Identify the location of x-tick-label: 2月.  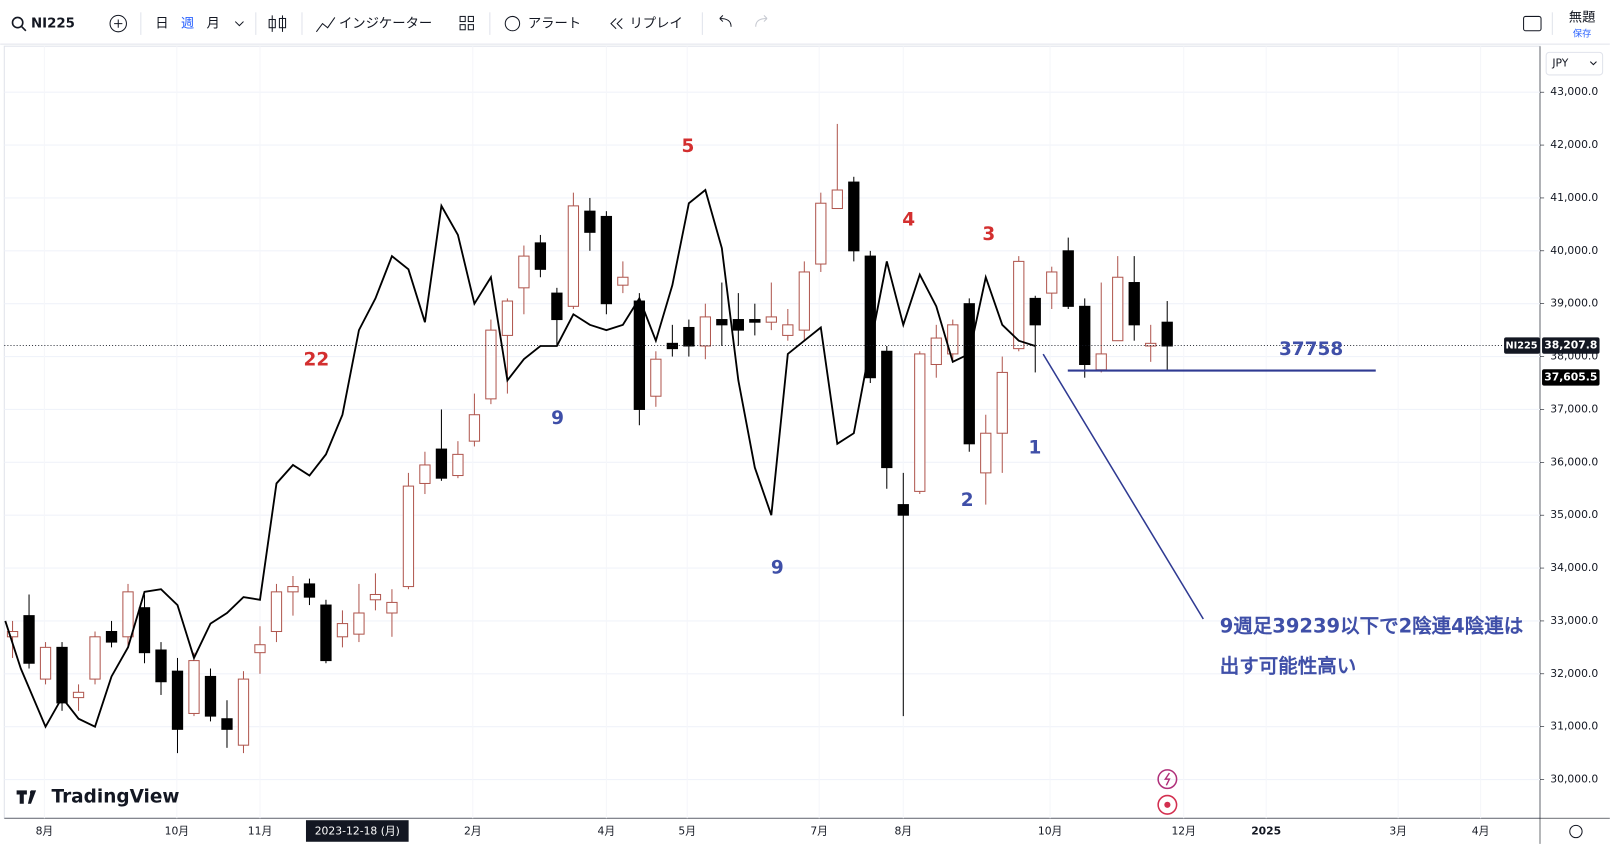
(473, 830).